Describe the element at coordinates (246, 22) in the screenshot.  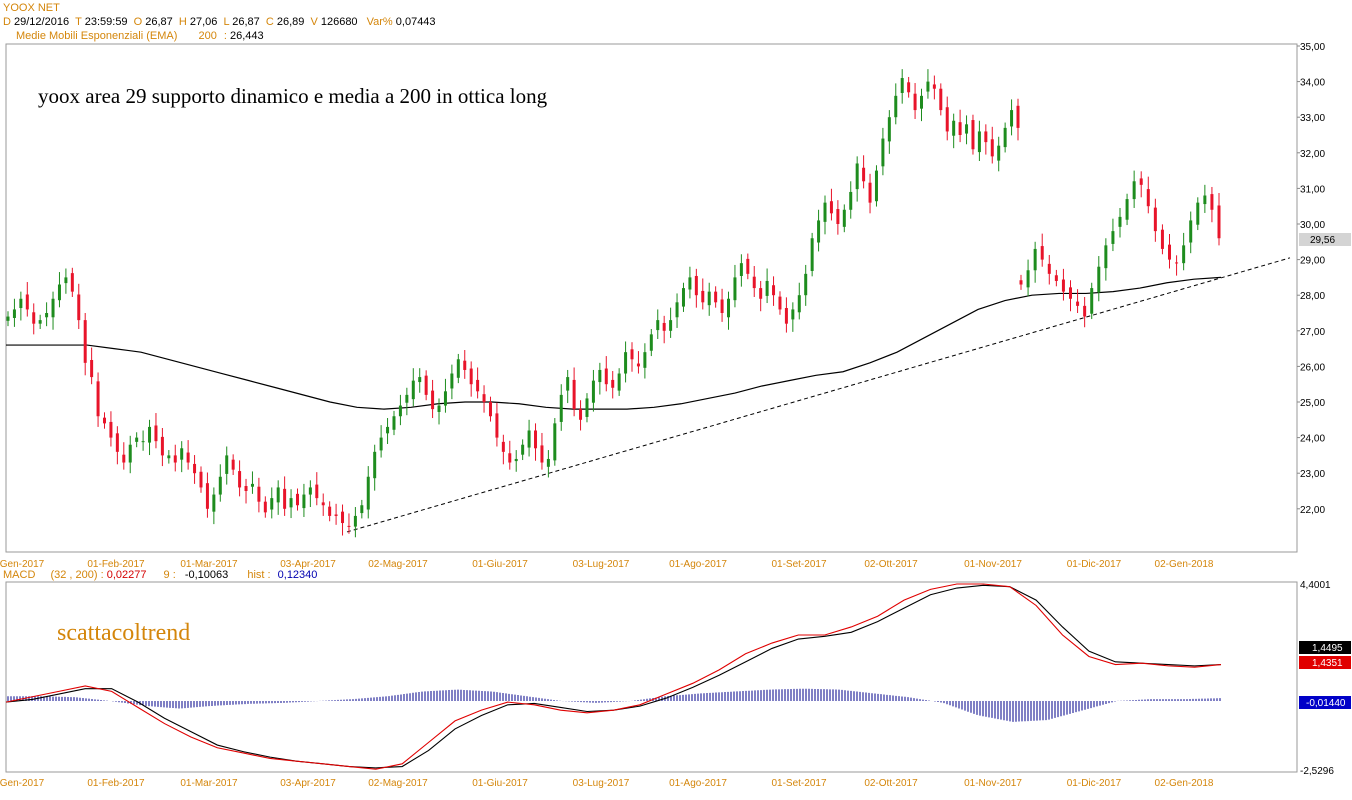
I see `low-value: 26,87` at that location.